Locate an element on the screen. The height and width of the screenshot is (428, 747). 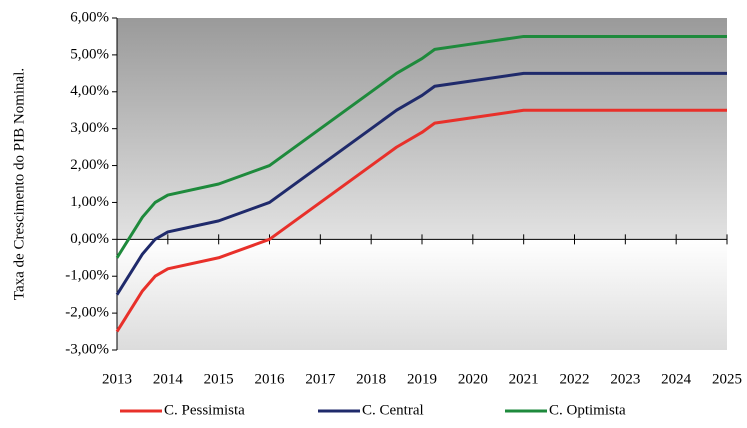
y-tick-label: 2,00% is located at coordinates (89, 165).